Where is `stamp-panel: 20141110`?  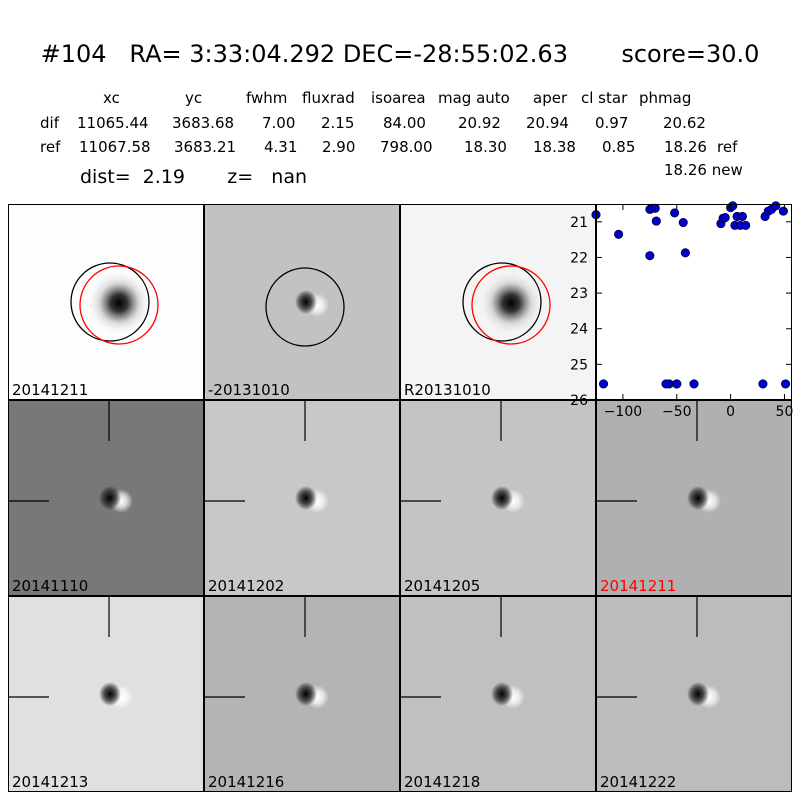 stamp-panel: 20141110 is located at coordinates (106, 498).